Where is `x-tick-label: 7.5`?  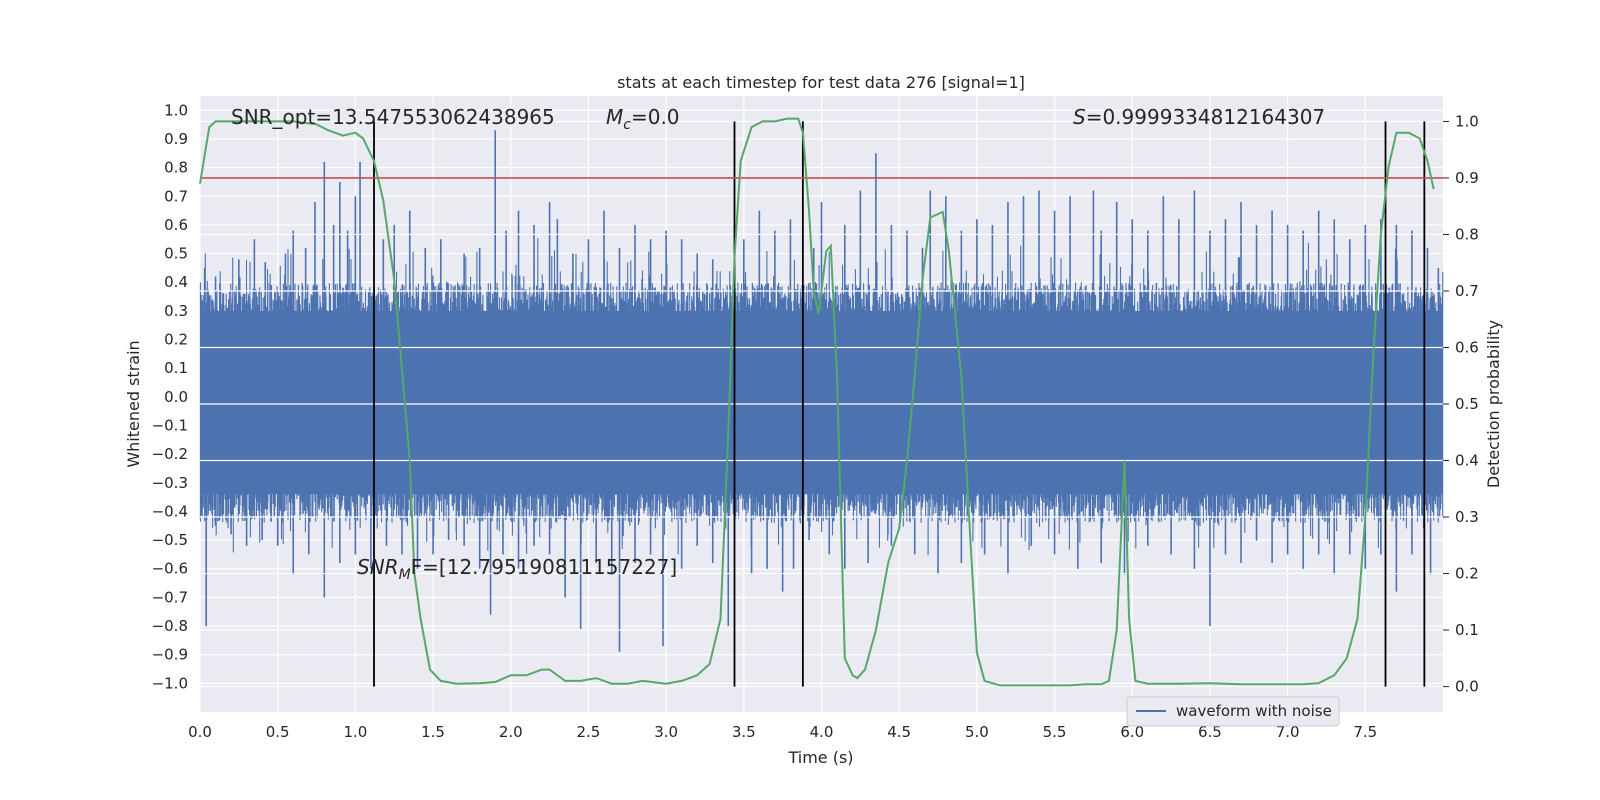
x-tick-label: 7.5 is located at coordinates (1365, 732).